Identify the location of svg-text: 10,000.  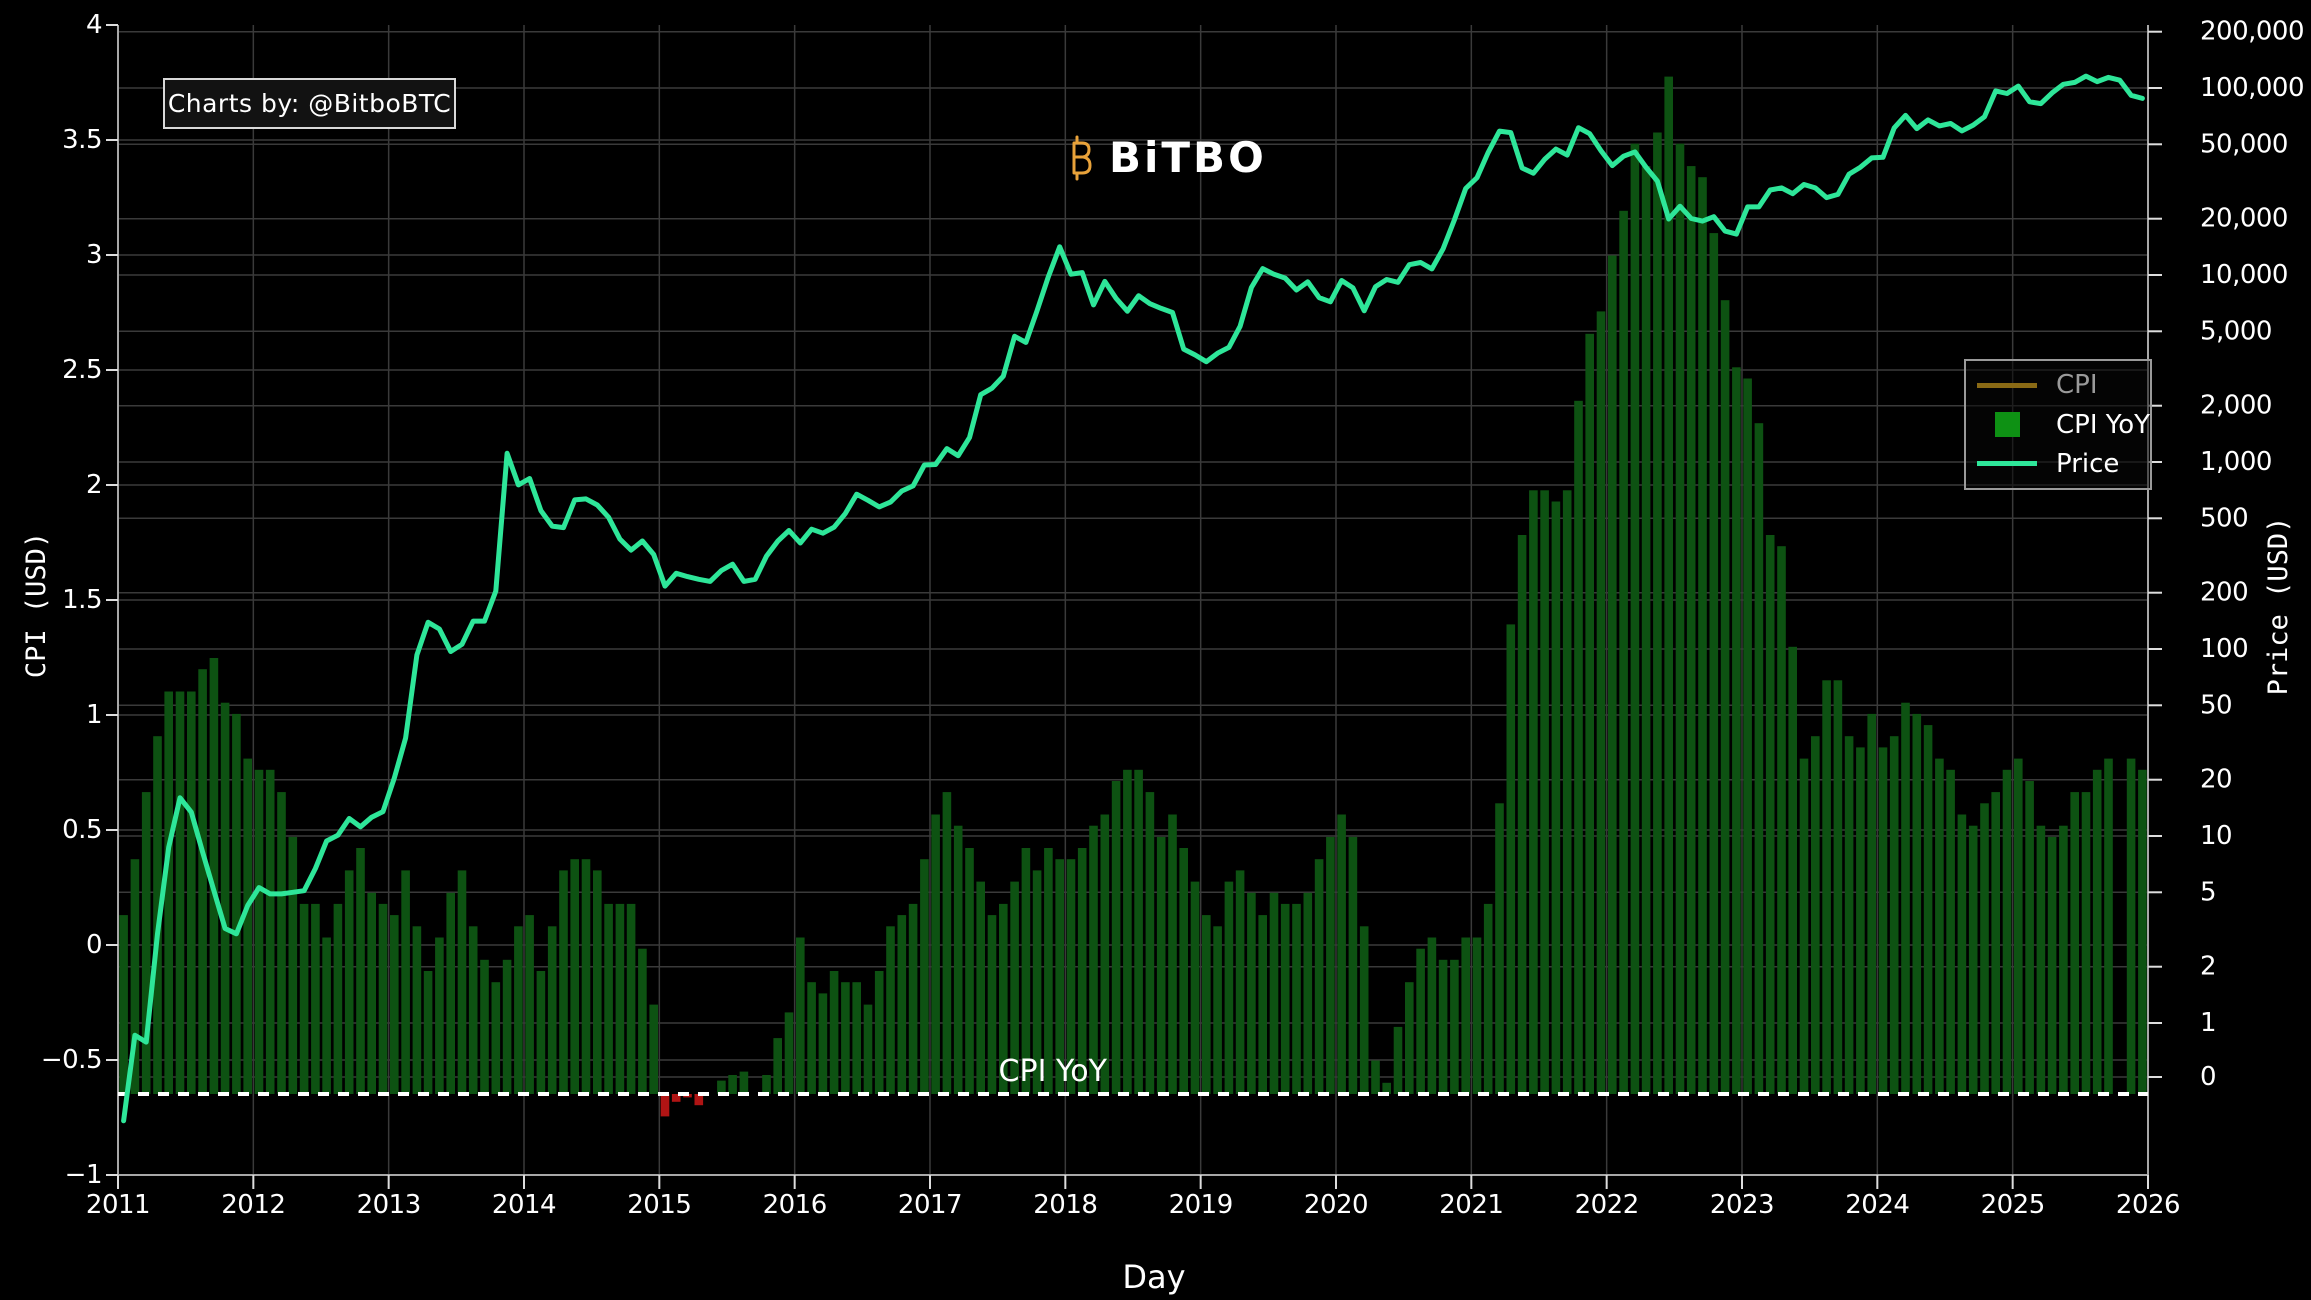
(2244, 275).